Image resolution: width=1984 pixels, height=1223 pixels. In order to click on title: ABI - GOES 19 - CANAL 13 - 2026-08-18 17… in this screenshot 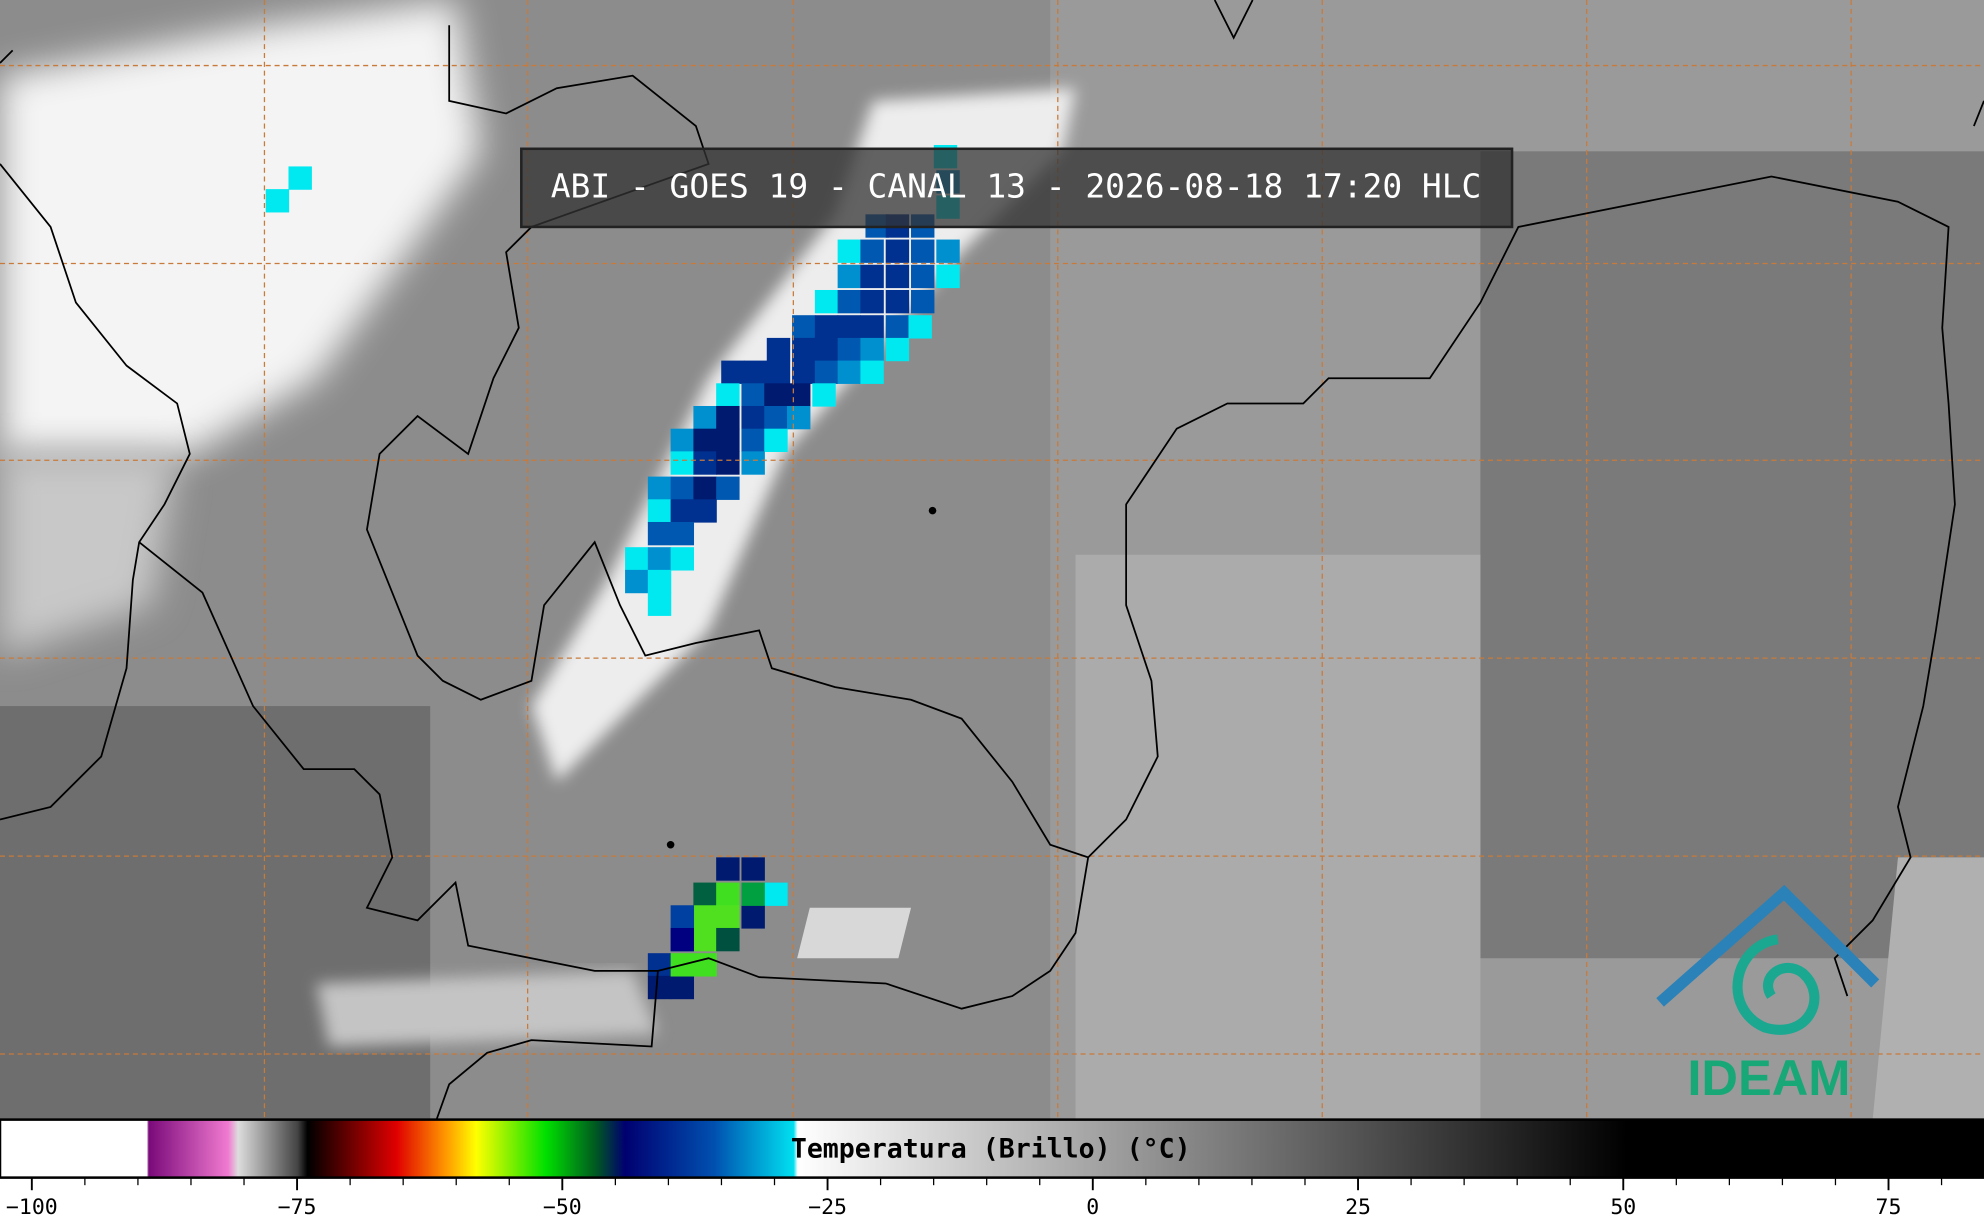, I will do `click(1016, 186)`.